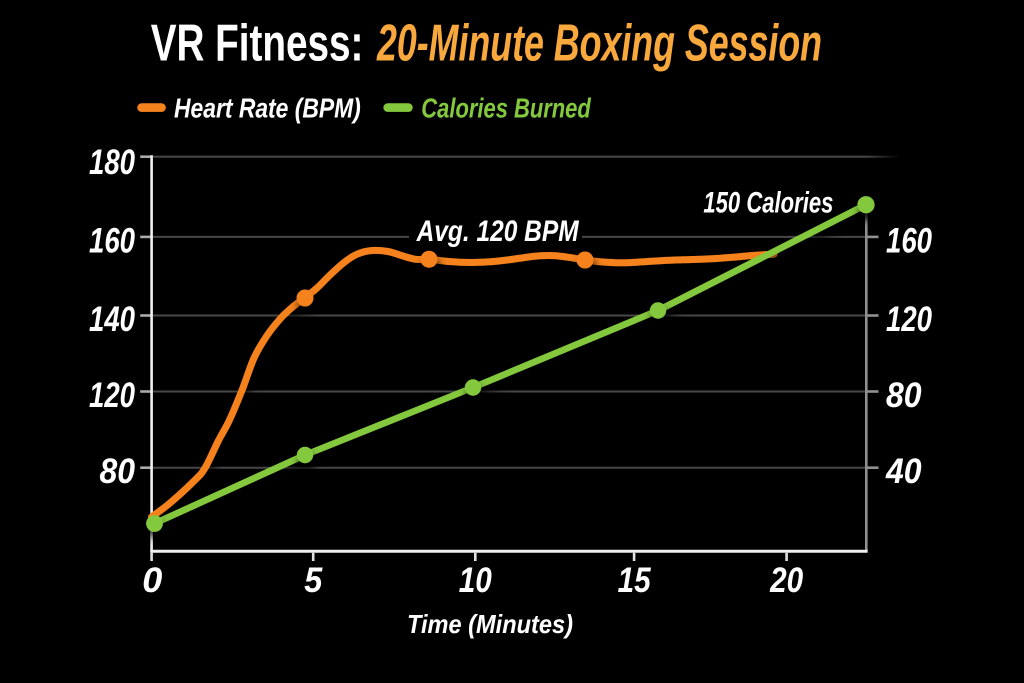  Describe the element at coordinates (497, 231) in the screenshot. I see `svg-text: Avg. 120 BPM` at that location.